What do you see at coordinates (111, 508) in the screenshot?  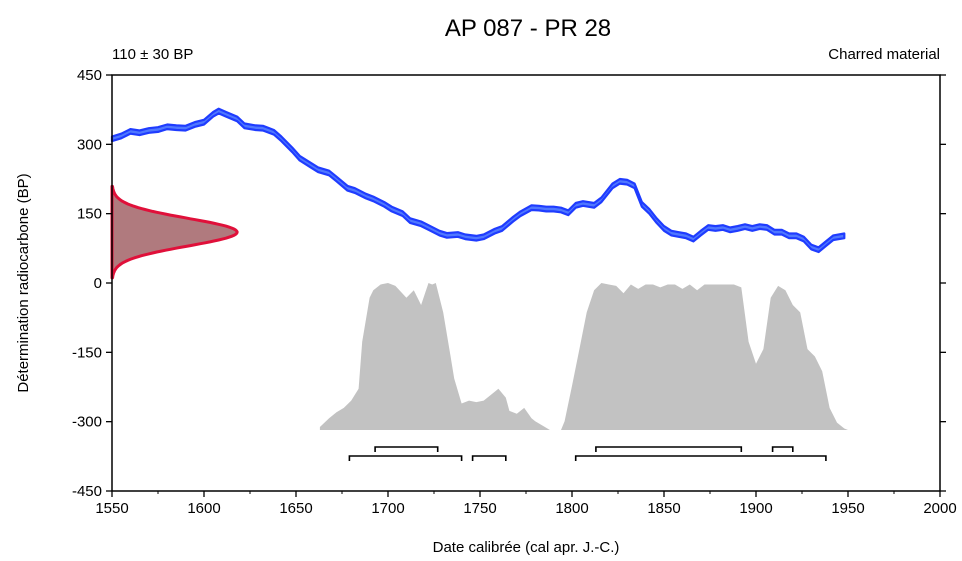 I see `x-tick-label: 1550` at bounding box center [111, 508].